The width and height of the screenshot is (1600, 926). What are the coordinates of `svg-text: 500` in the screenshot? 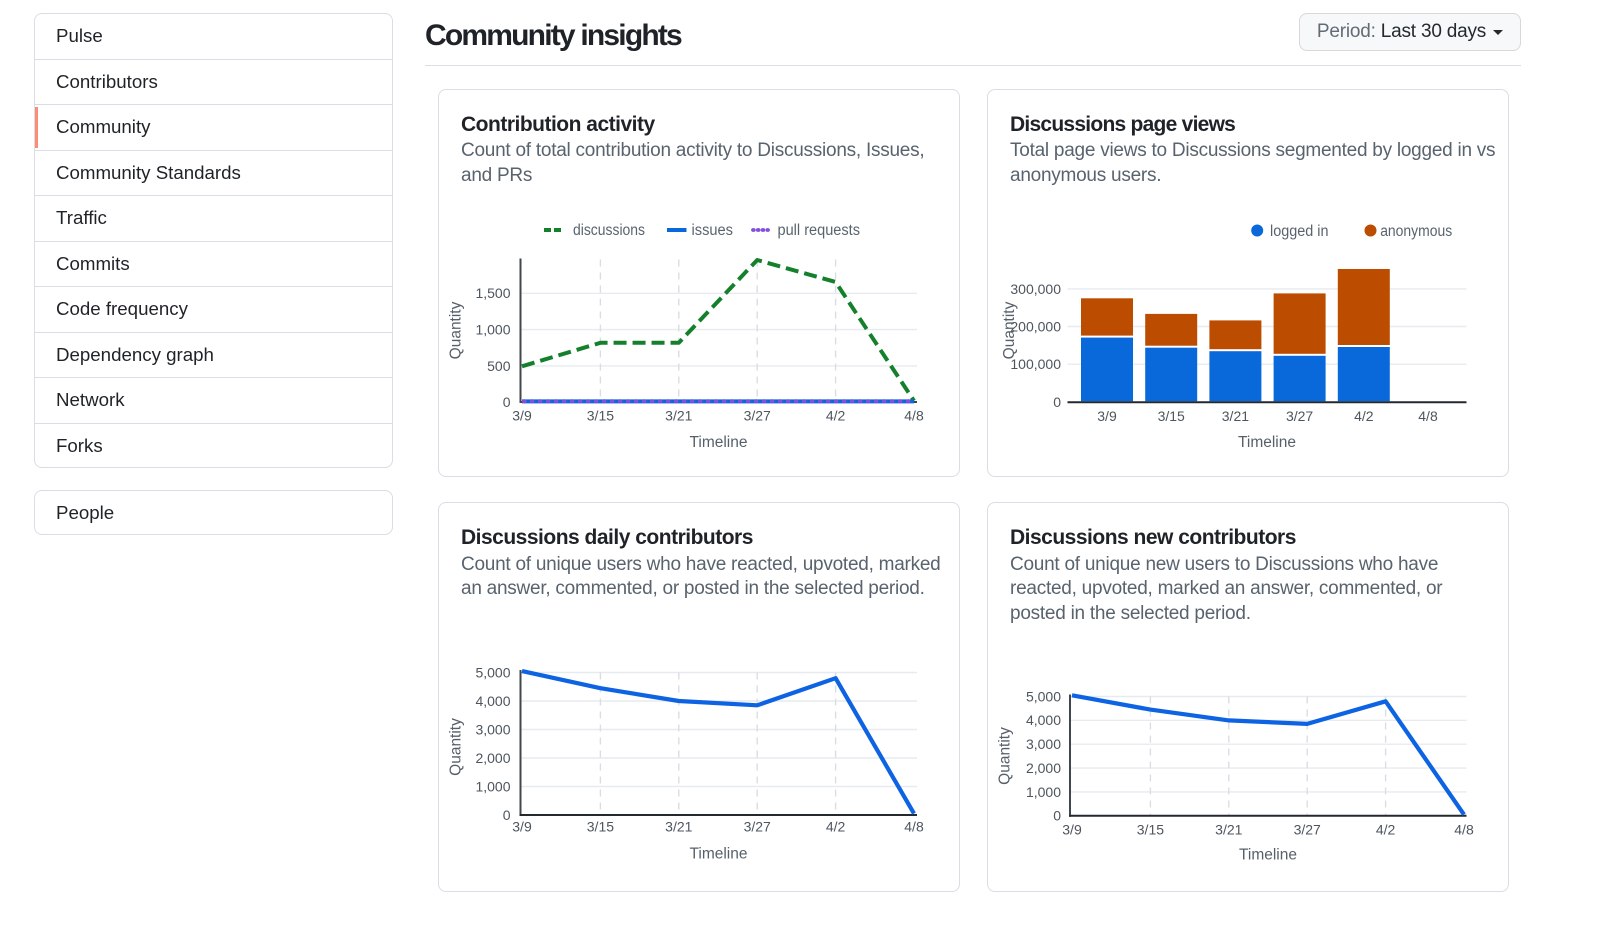 It's located at (499, 365).